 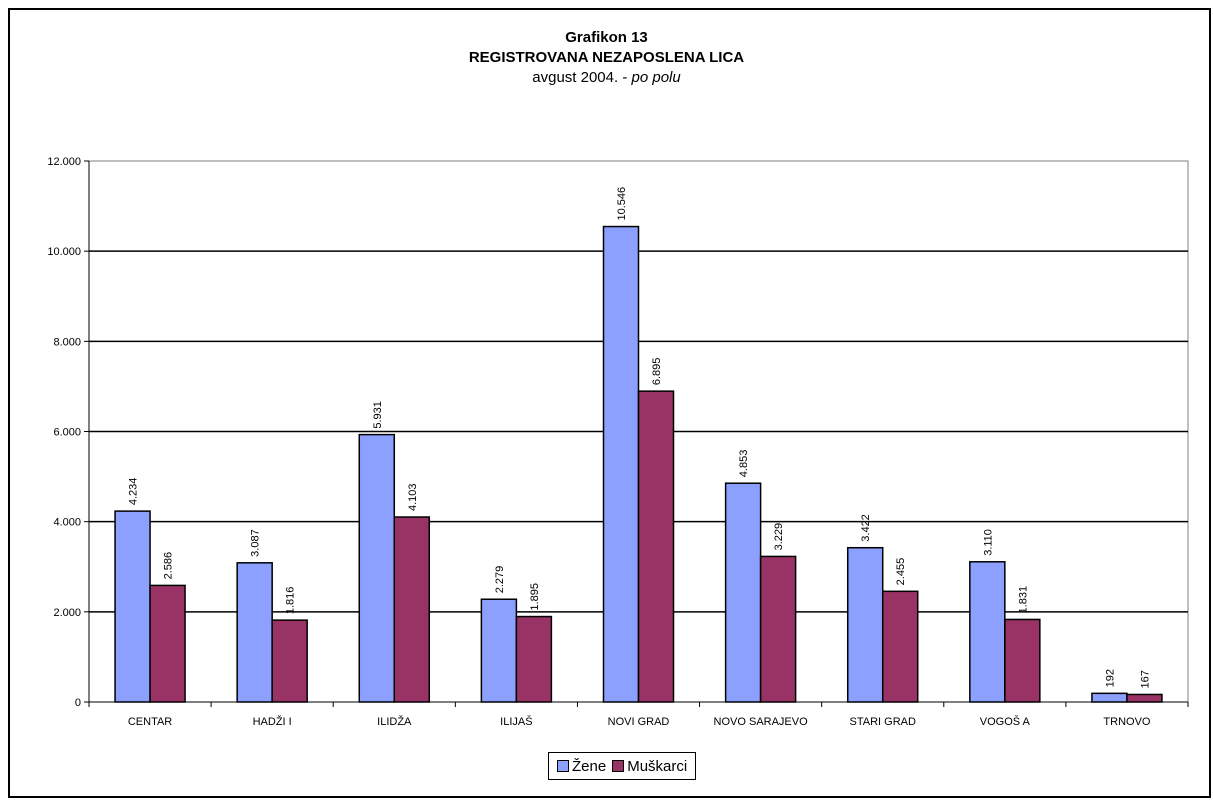 What do you see at coordinates (1127, 722) in the screenshot?
I see `x-tick-label: TRNOVO` at bounding box center [1127, 722].